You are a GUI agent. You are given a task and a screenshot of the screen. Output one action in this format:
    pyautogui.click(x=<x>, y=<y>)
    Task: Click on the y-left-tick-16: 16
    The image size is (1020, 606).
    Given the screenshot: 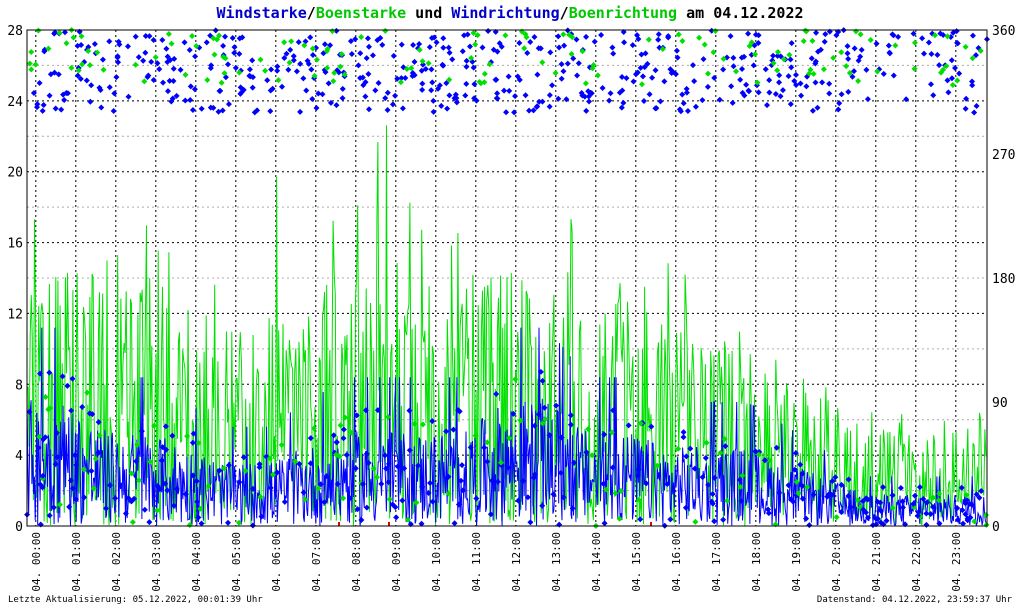 What is the action you would take?
    pyautogui.click(x=15, y=244)
    